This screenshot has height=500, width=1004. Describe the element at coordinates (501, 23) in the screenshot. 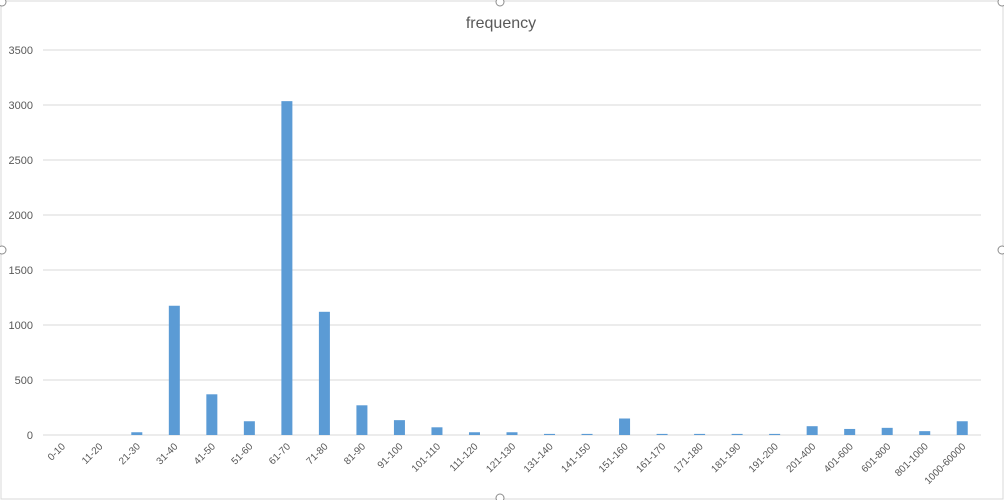

I see `chart-title: frequency` at that location.